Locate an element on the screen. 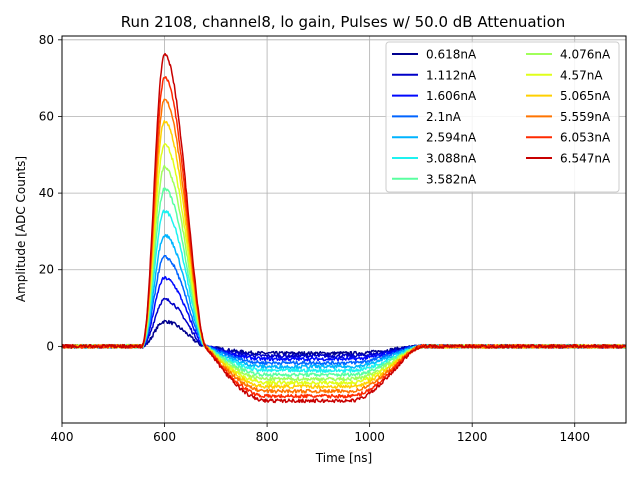 The width and height of the screenshot is (640, 480). x-tick-label: 800 is located at coordinates (267, 437).